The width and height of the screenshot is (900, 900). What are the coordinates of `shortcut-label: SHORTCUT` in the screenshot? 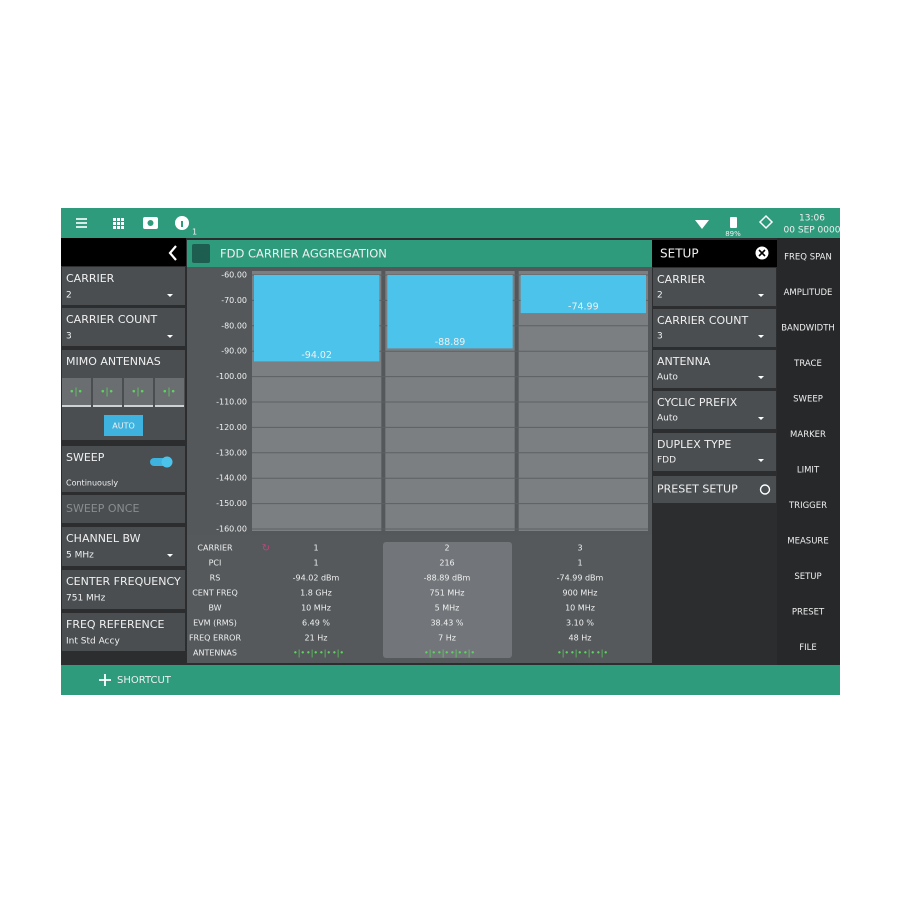 It's located at (144, 680).